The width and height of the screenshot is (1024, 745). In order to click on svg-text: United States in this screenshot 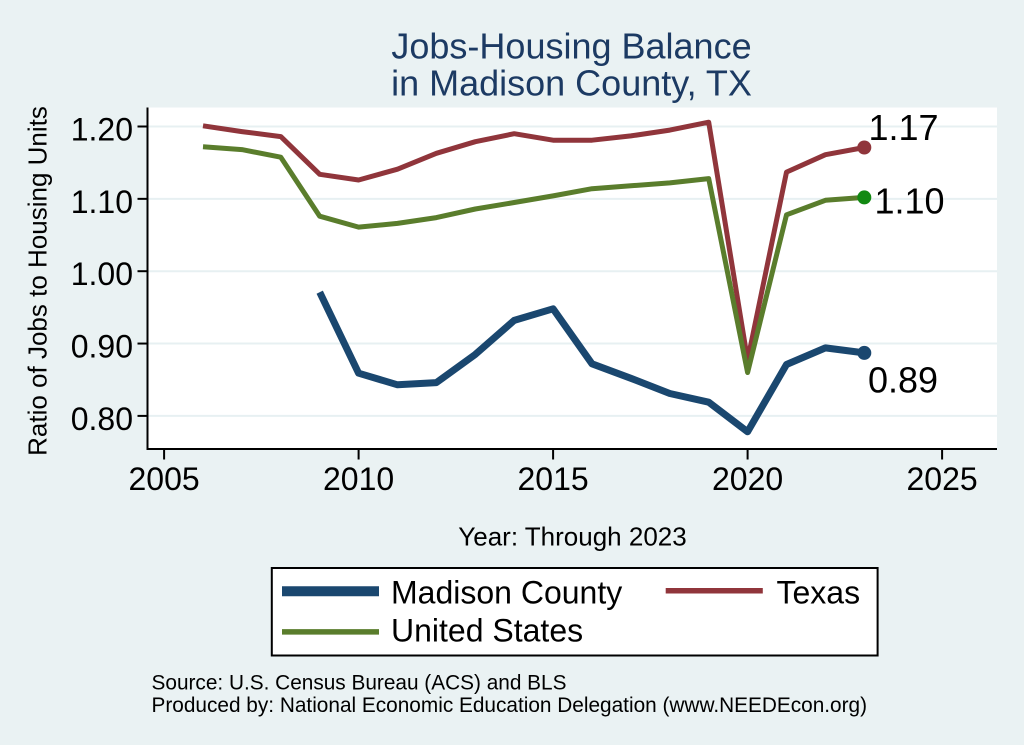, I will do `click(487, 631)`.